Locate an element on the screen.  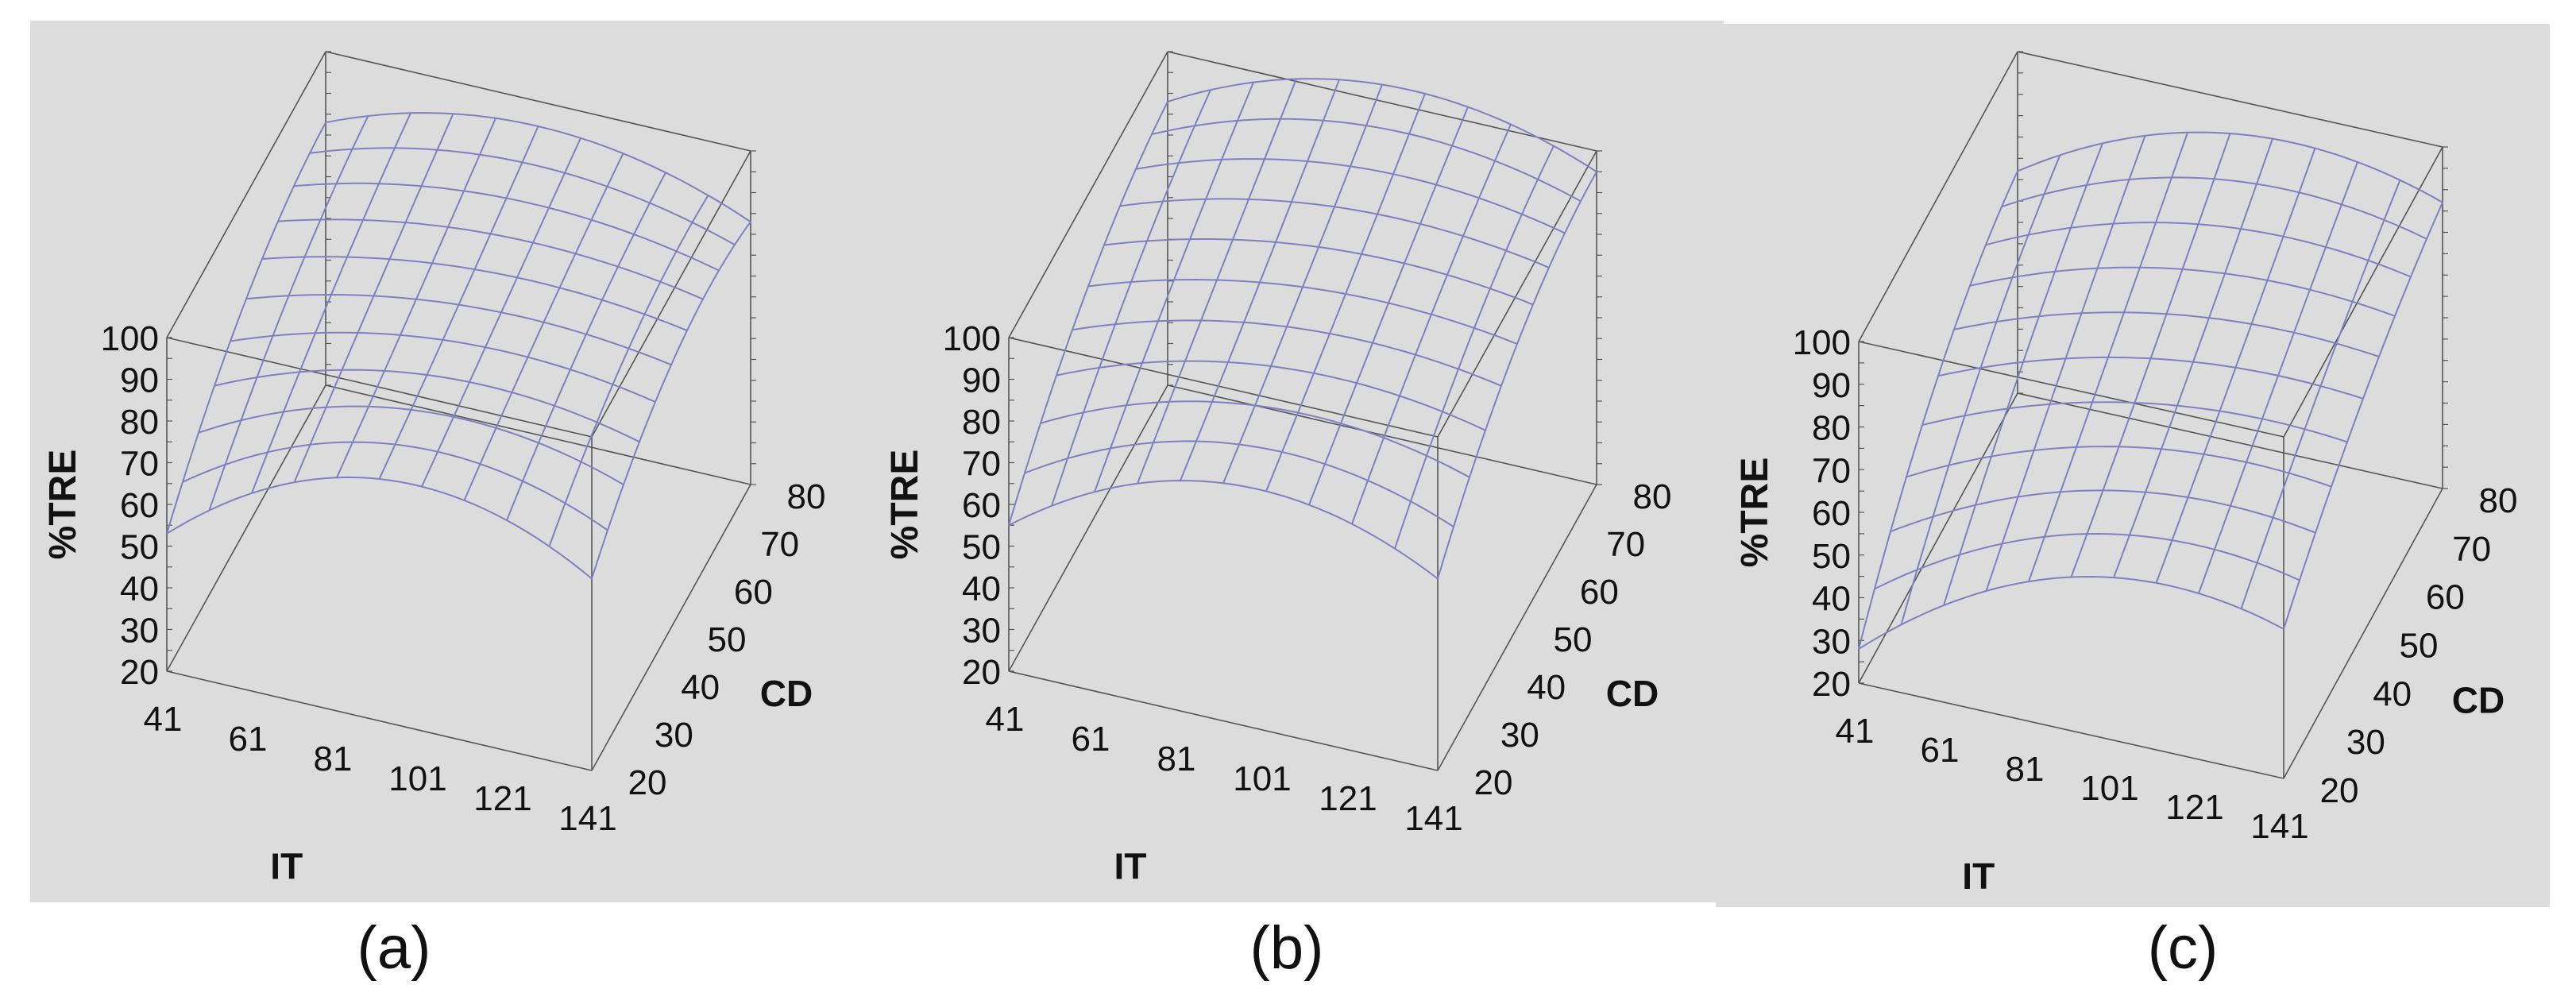
panel-a-z-tick-label: 30 is located at coordinates (139, 631).